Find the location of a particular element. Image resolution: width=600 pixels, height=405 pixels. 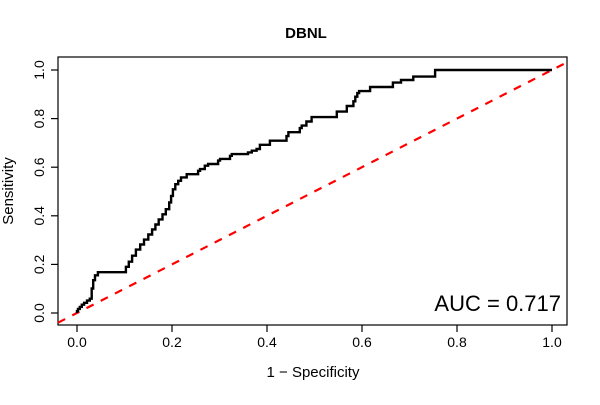

y-axis-tick-label: 0.2 is located at coordinates (39, 264).